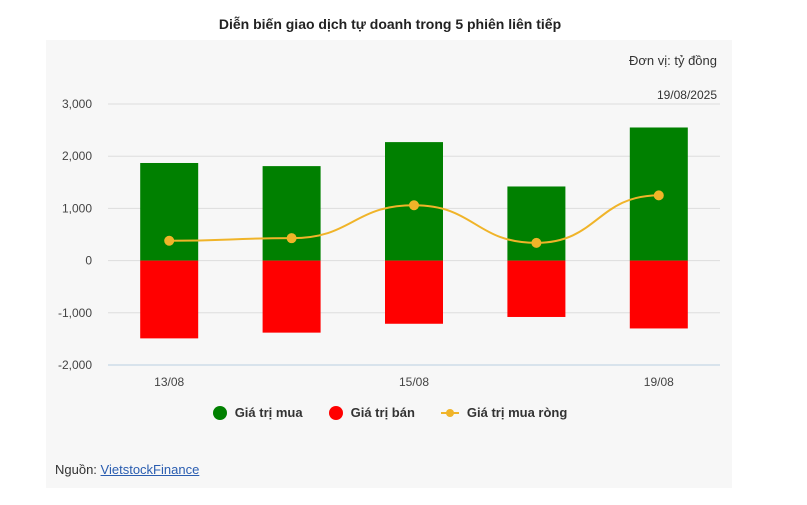 The width and height of the screenshot is (807, 505). What do you see at coordinates (77, 104) in the screenshot?
I see `y-tick-label: 3,000` at bounding box center [77, 104].